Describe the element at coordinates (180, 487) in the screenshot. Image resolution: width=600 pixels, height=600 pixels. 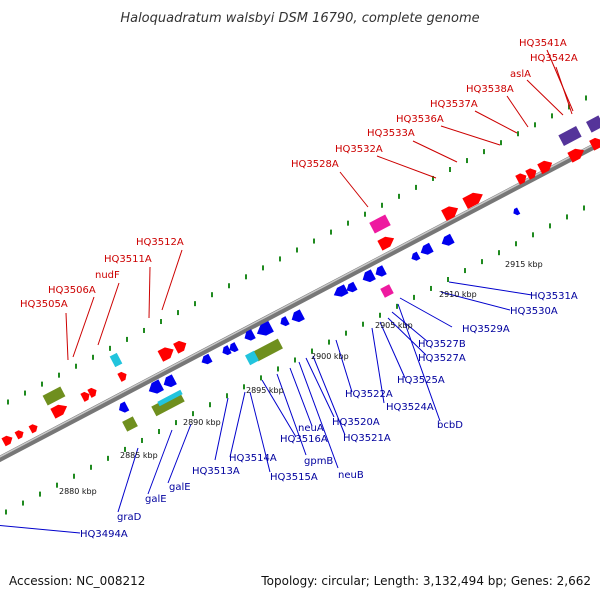
I see `bottom-gene-label: galE` at that location.